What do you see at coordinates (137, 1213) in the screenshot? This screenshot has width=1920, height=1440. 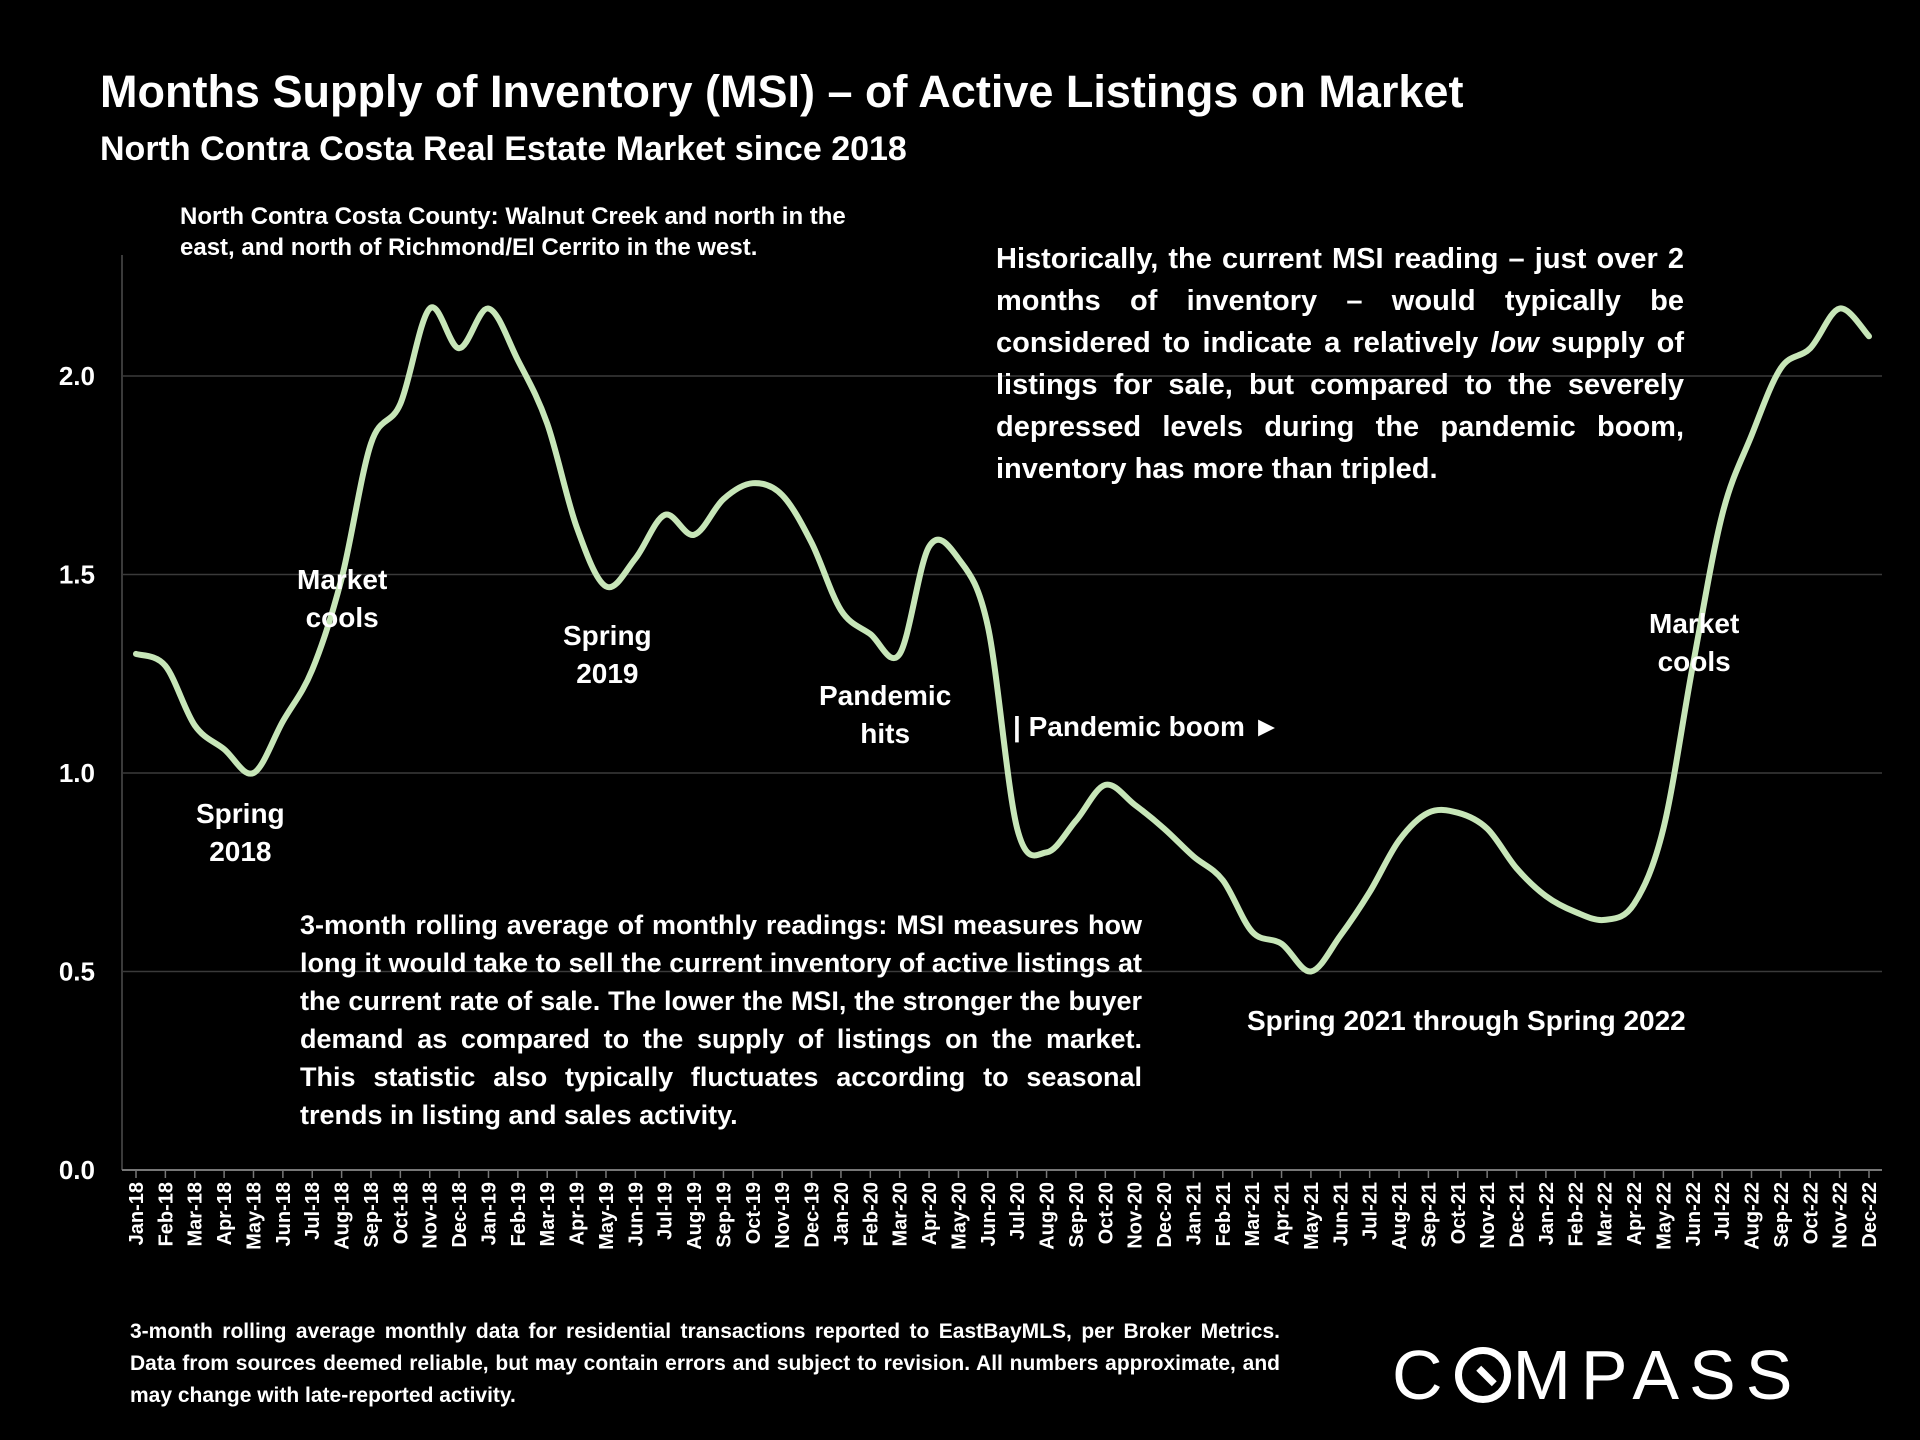 I see `x-tick-label: Jan-18` at bounding box center [137, 1213].